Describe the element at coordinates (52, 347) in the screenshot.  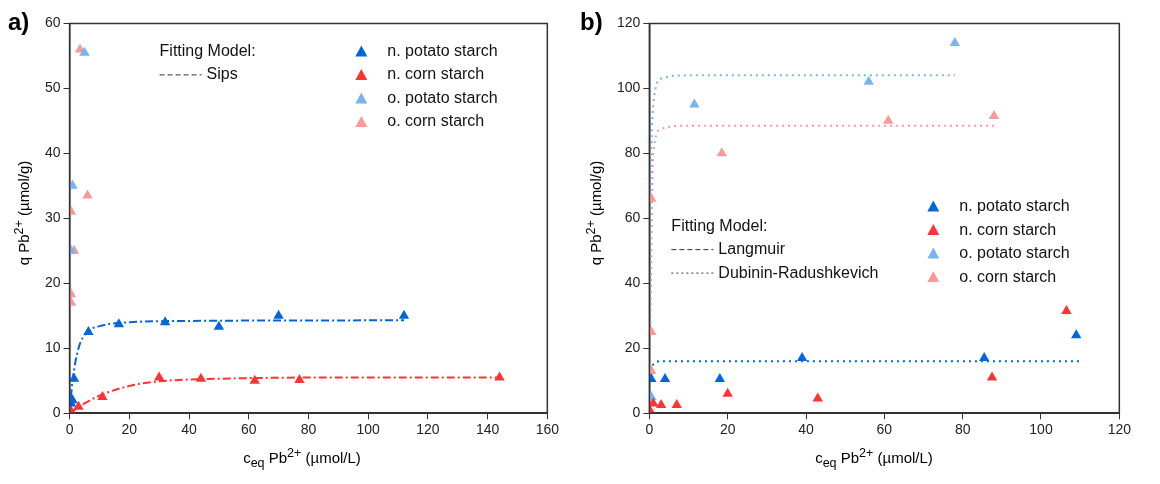
I see `y-tick-label: 10` at that location.